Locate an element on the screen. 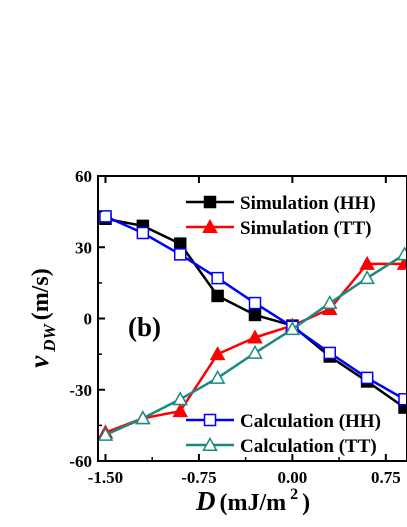 The image size is (407, 527). x-tick-label: 0.00 is located at coordinates (292, 477).